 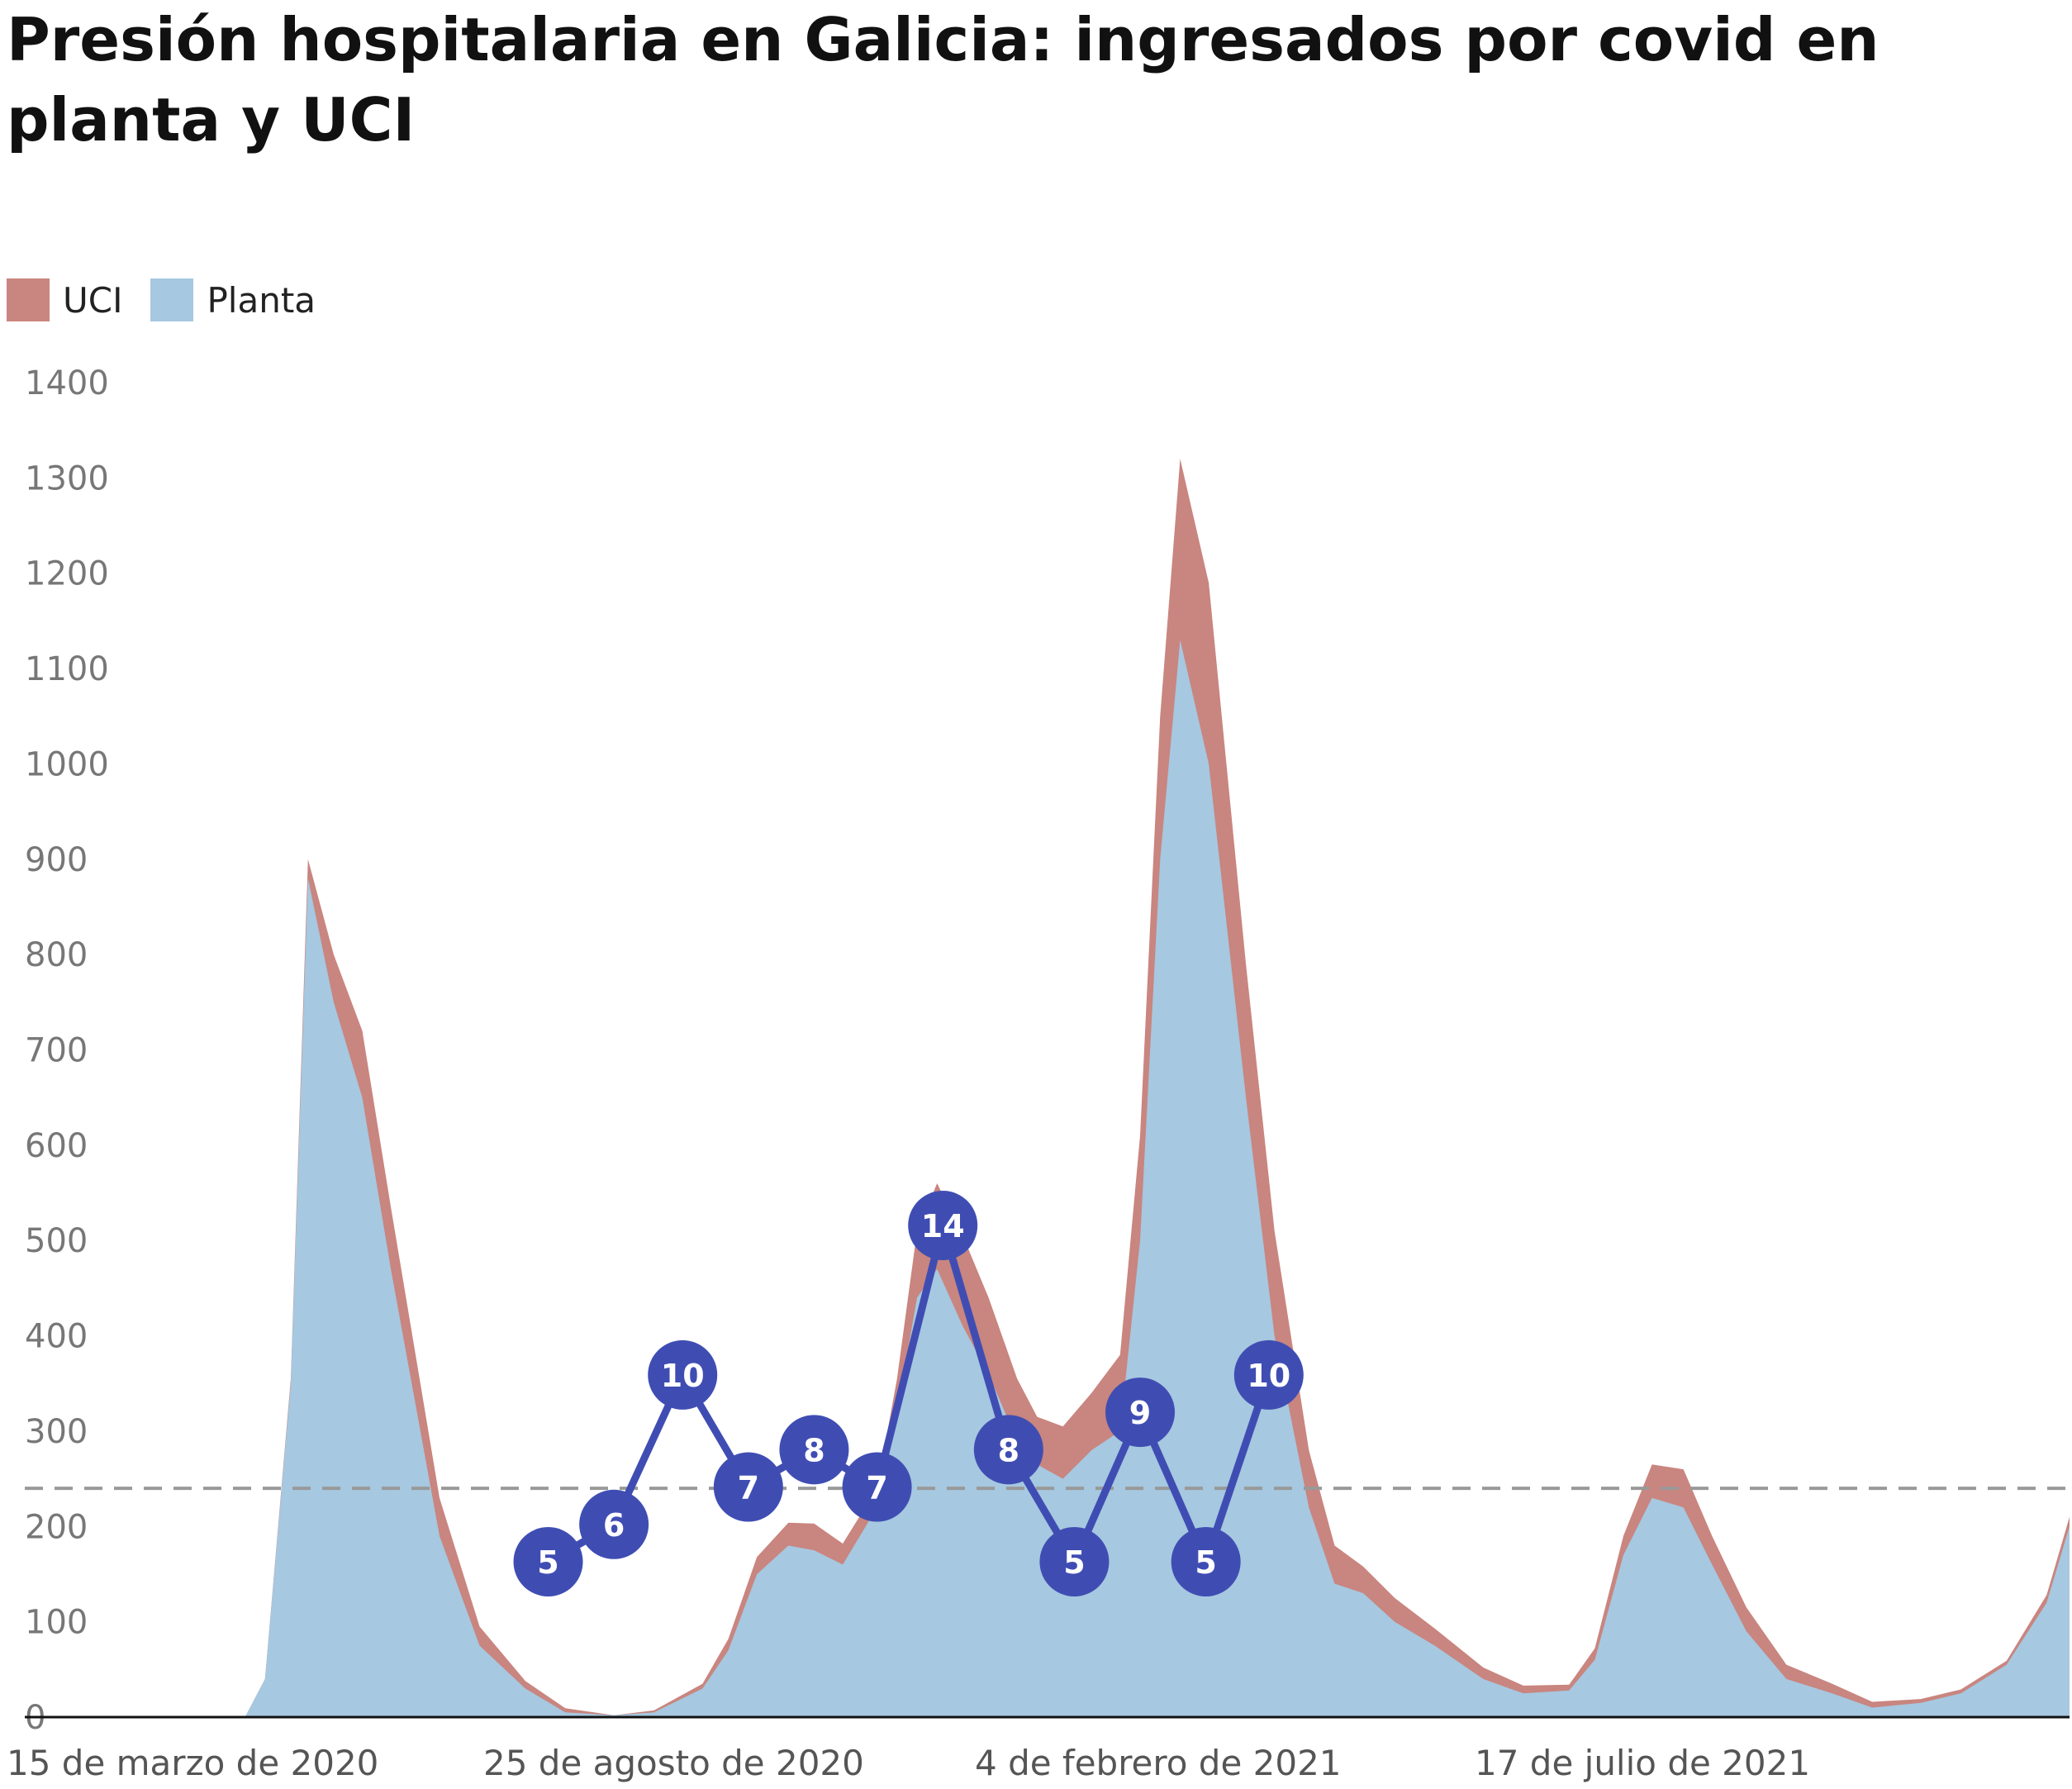 What do you see at coordinates (1158, 1763) in the screenshot?
I see `x-tick-label: 4 de febrero de 2021` at bounding box center [1158, 1763].